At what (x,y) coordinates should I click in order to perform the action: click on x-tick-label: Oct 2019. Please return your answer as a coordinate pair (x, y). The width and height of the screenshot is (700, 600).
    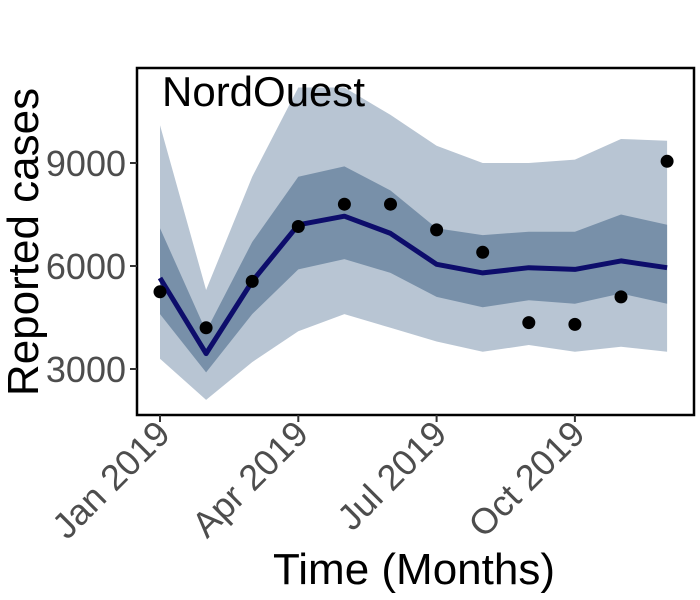
    Looking at the image, I should click on (526, 479).